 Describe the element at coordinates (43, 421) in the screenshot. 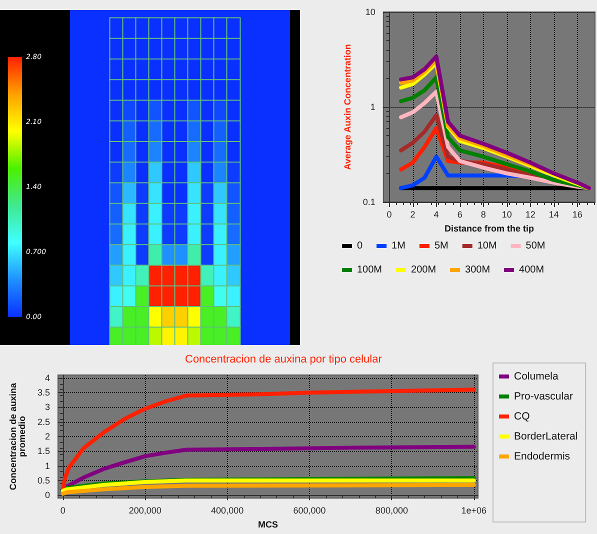

I see `y-tick-label: 2.5` at that location.